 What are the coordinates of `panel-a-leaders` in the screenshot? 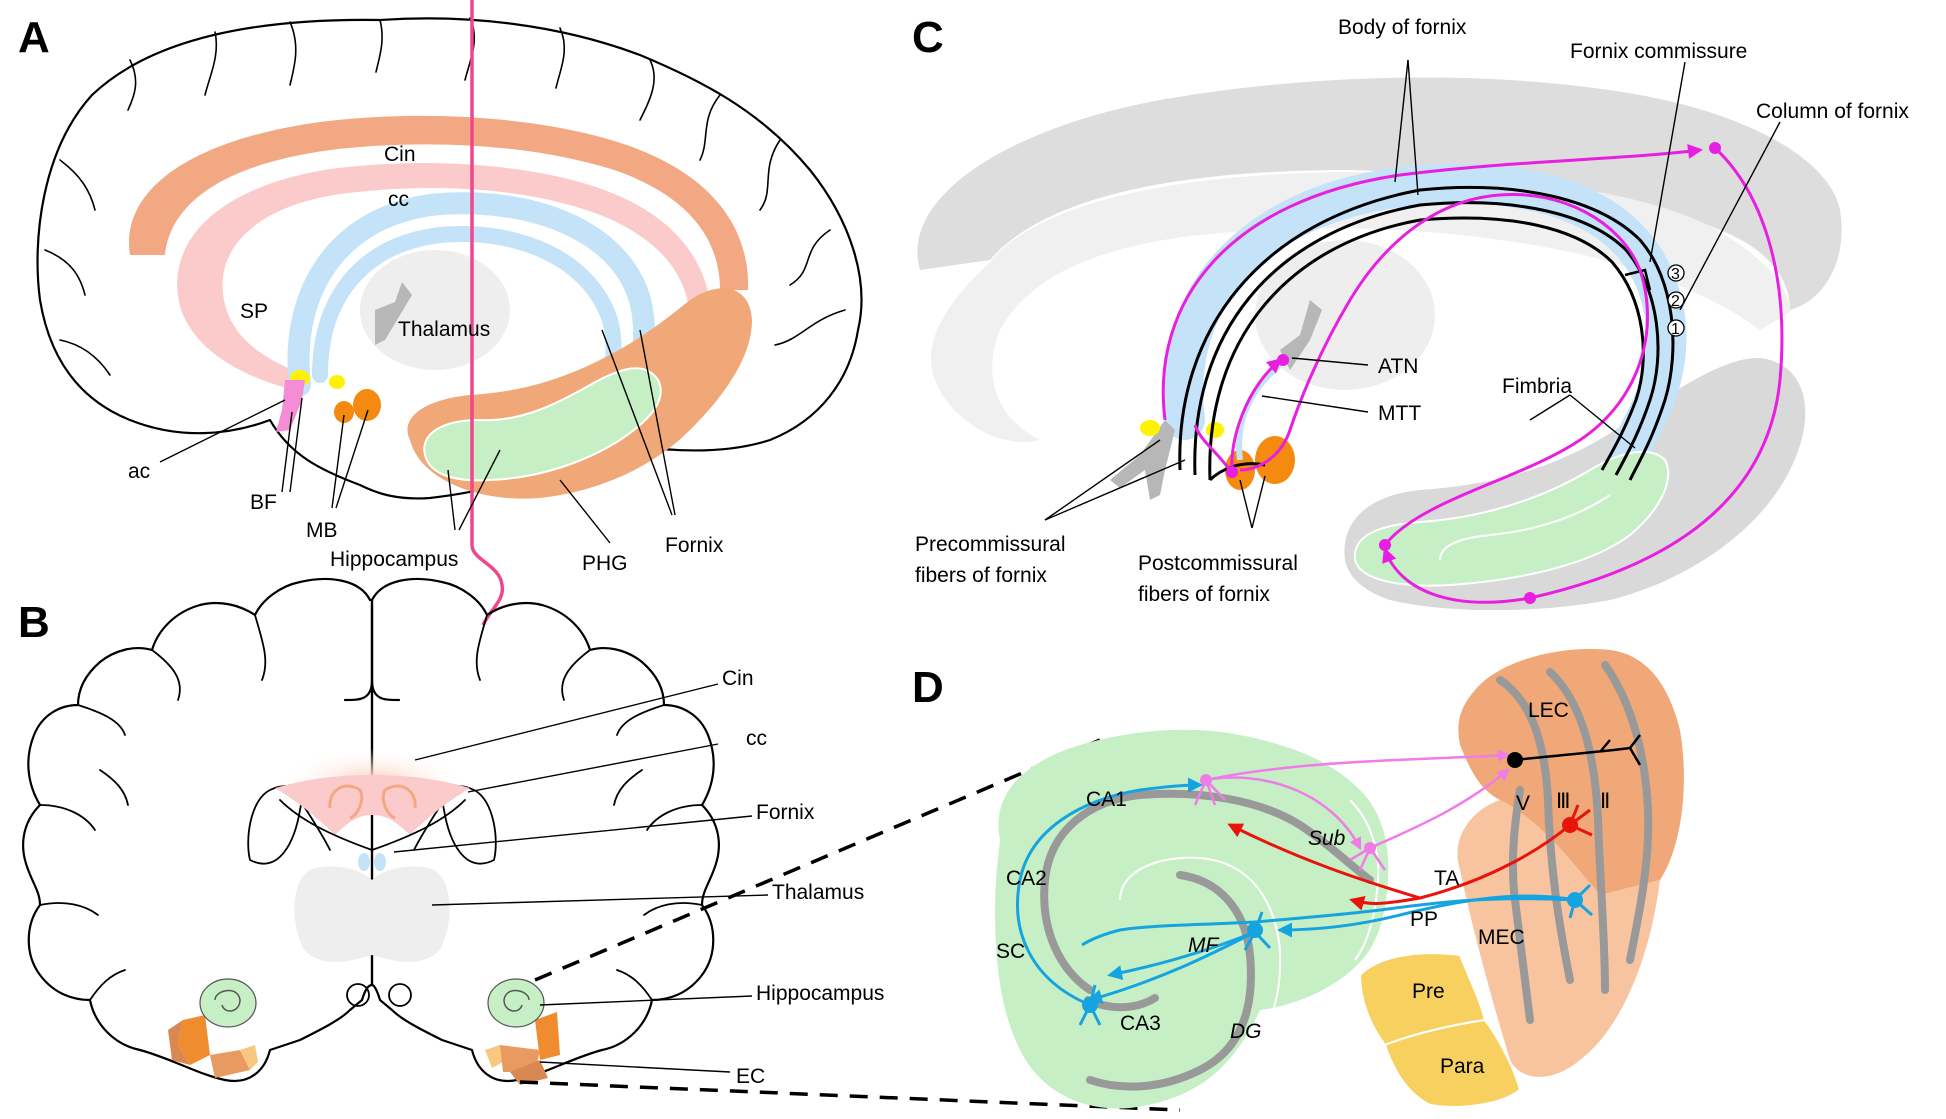 It's located at (417, 436).